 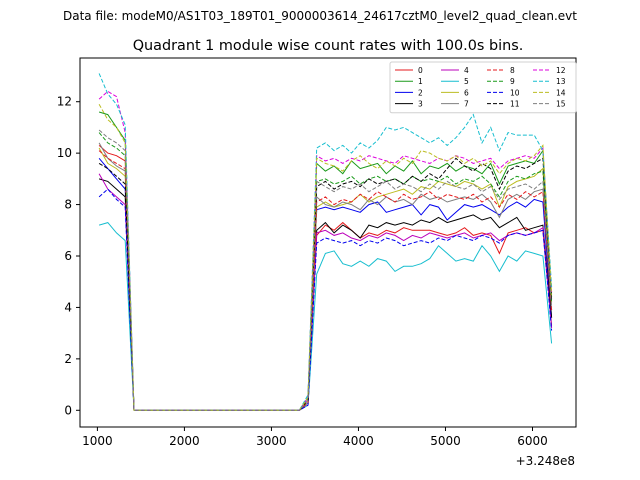 I want to click on legend-label-12: 12, so click(x=561, y=70).